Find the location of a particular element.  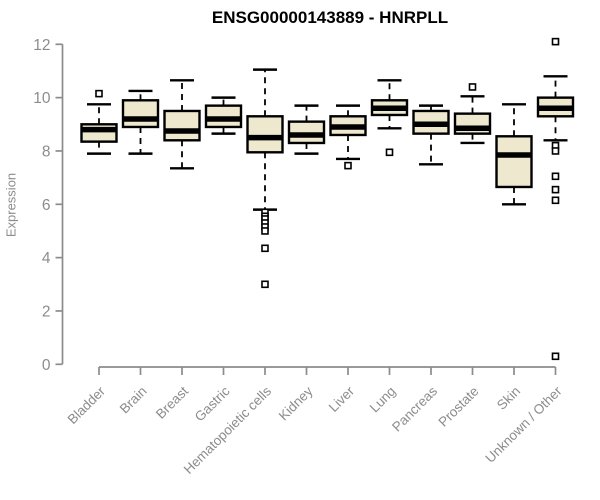

box-lung is located at coordinates (389, 118).